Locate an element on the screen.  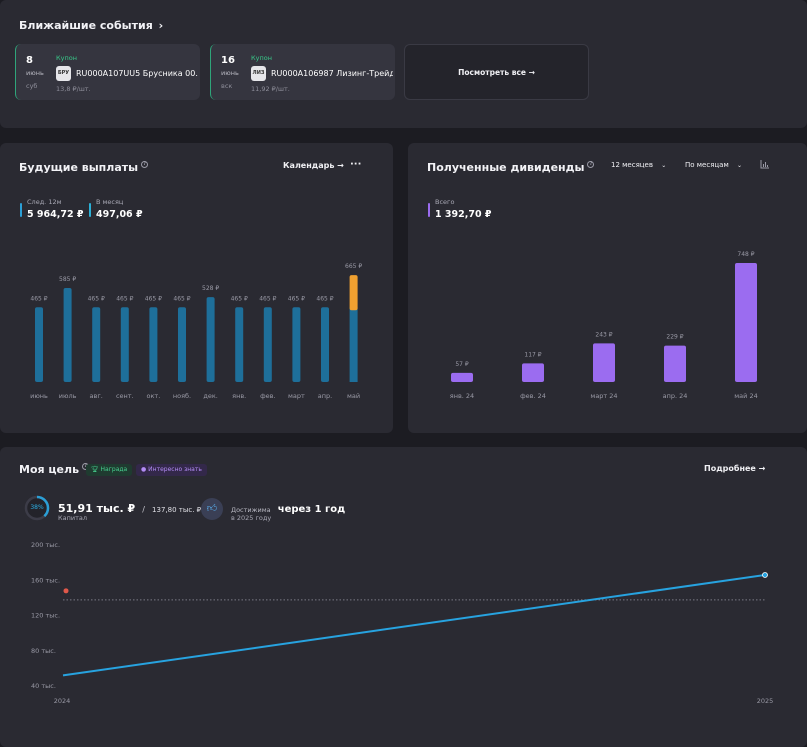
payout-month-label: янв. is located at coordinates (239, 396).